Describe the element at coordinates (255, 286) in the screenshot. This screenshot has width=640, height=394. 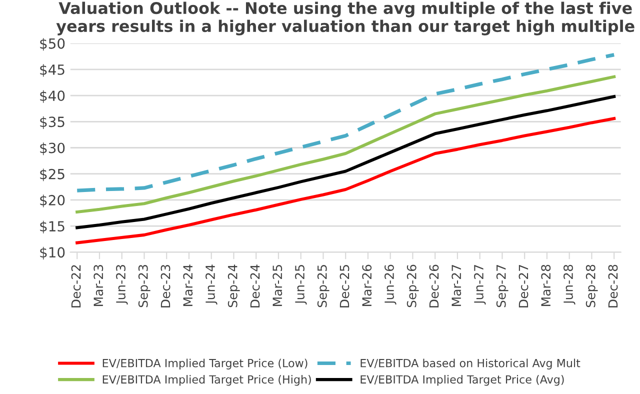
I see `x-tick-label: Dec-24` at that location.